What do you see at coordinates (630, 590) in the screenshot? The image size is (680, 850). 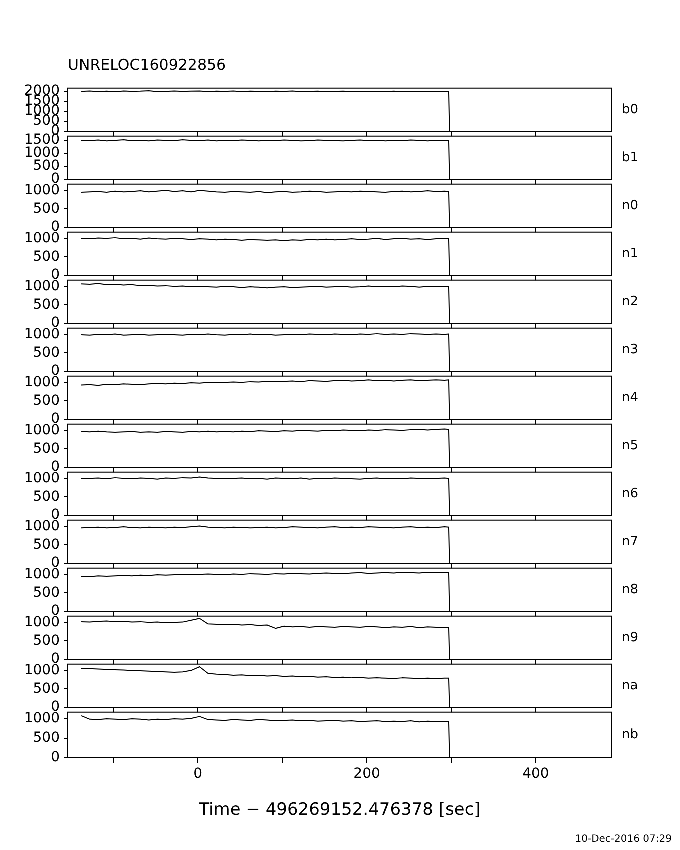 I see `text: n8` at bounding box center [630, 590].